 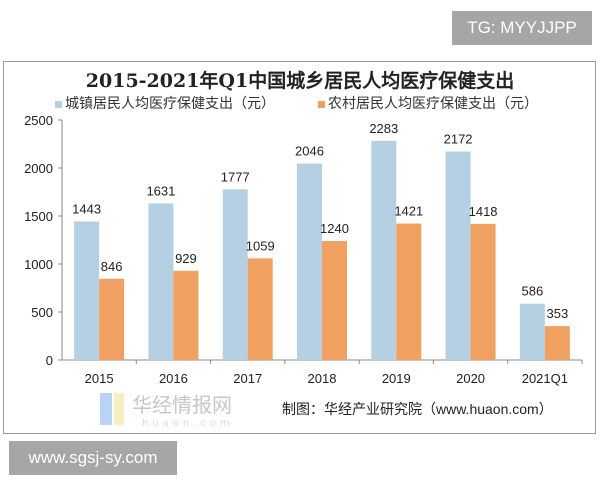 I want to click on svg-text: huaon.com, so click(x=188, y=423).